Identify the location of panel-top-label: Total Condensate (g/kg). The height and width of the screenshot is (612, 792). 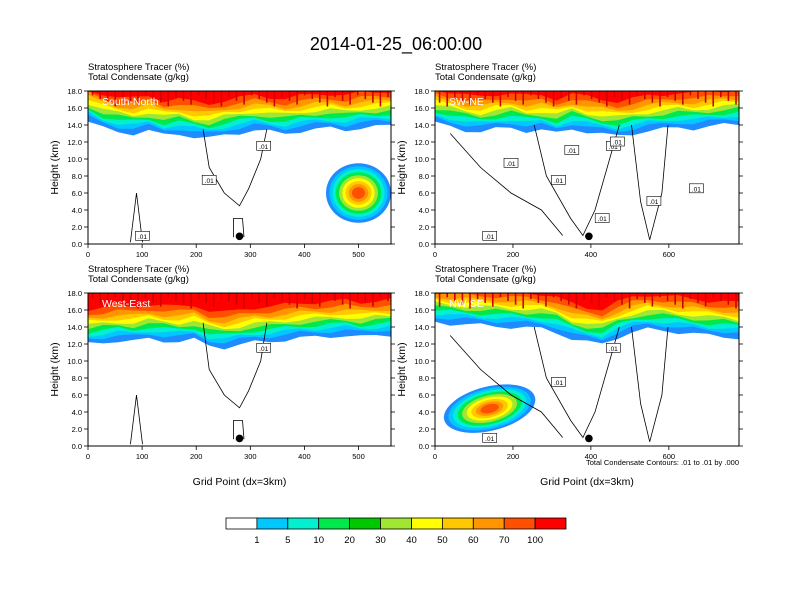
(138, 77).